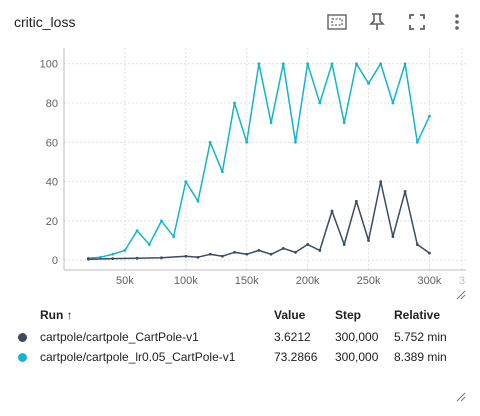 Image resolution: width=480 pixels, height=416 pixels. I want to click on relative-column-header: Relative, so click(417, 315).